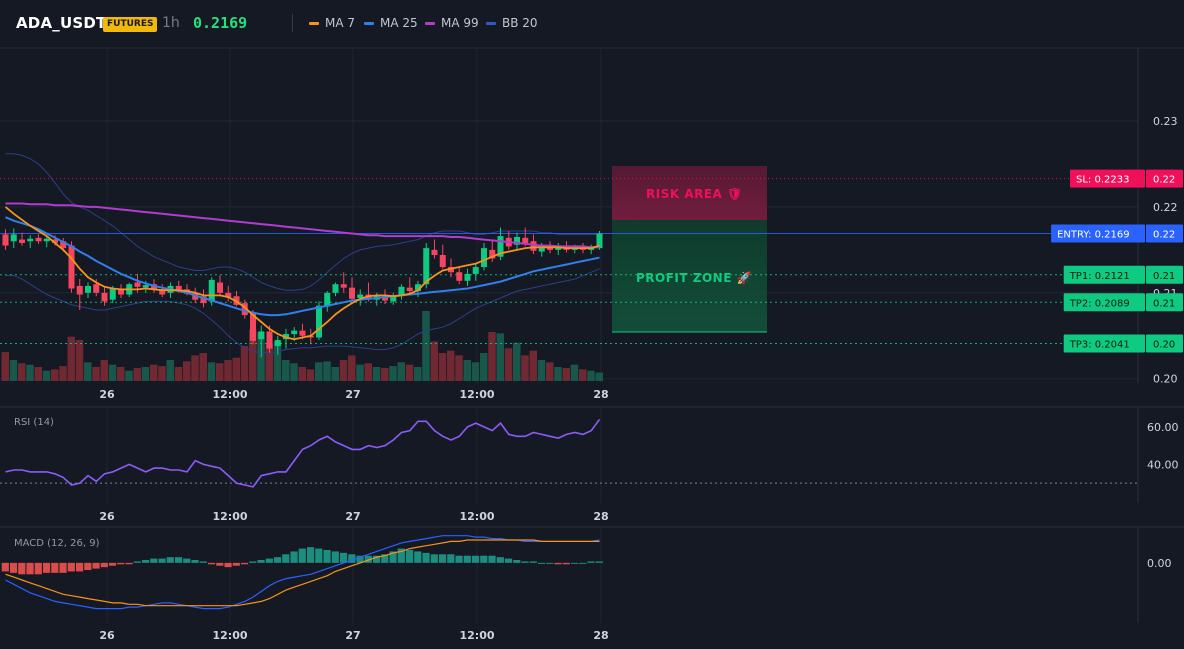 The height and width of the screenshot is (649, 1184). Describe the element at coordinates (1093, 235) in the screenshot. I see `entry-tag-label: ENTRY: 0.2169` at that location.